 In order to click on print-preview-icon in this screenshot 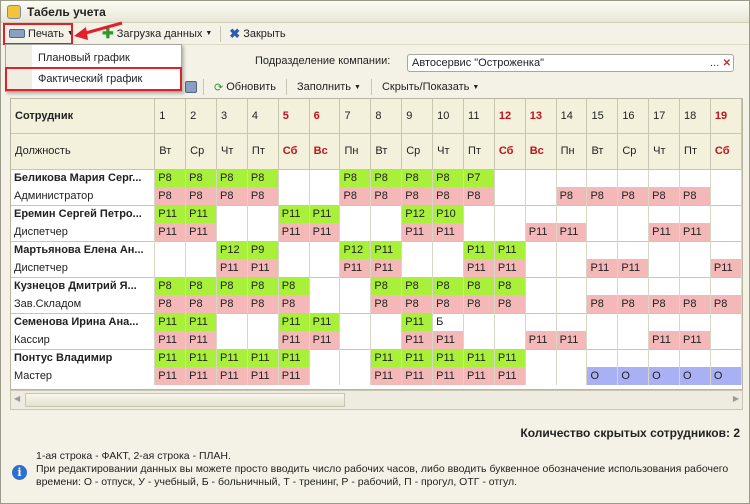, I will do `click(191, 87)`.